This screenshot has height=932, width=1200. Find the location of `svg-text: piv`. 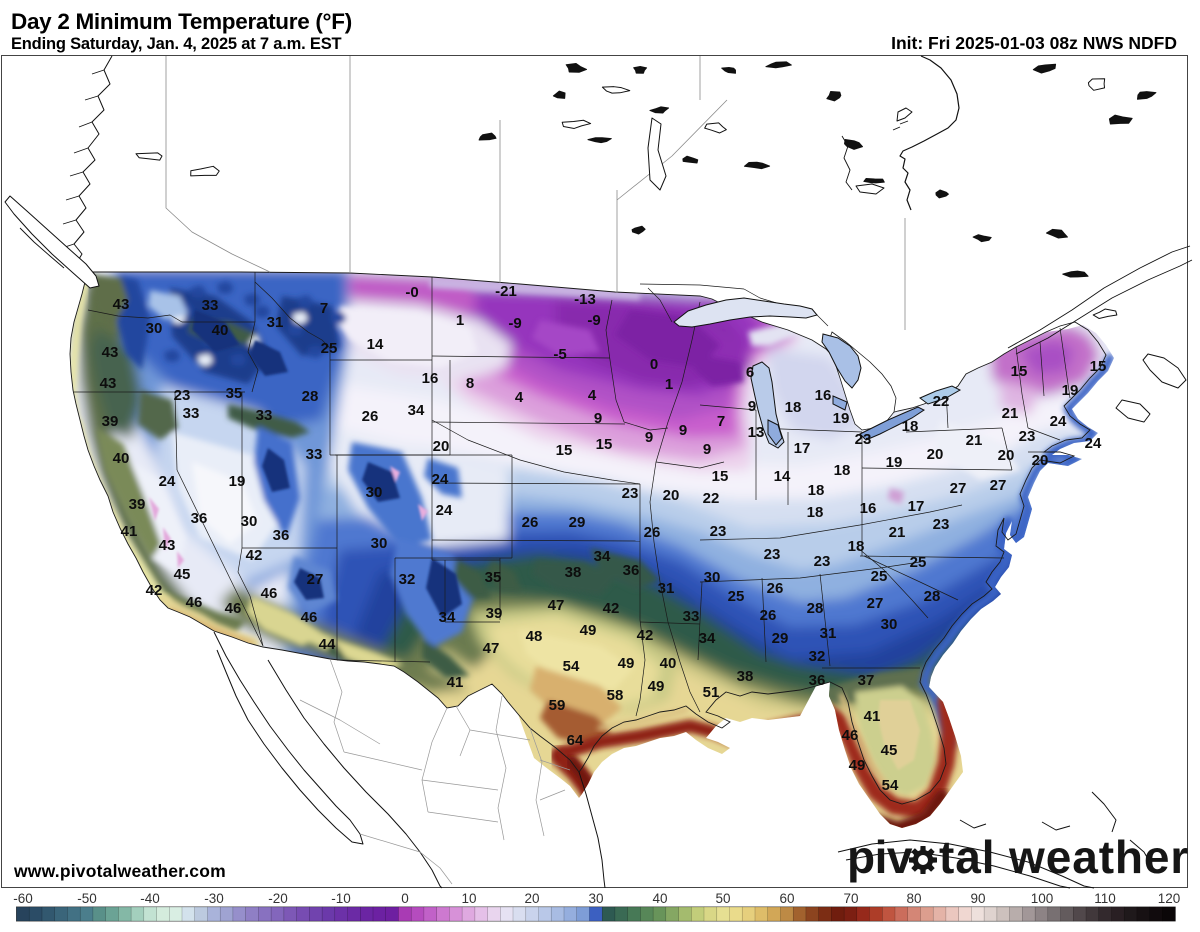

svg-text: piv is located at coordinates (880, 857).